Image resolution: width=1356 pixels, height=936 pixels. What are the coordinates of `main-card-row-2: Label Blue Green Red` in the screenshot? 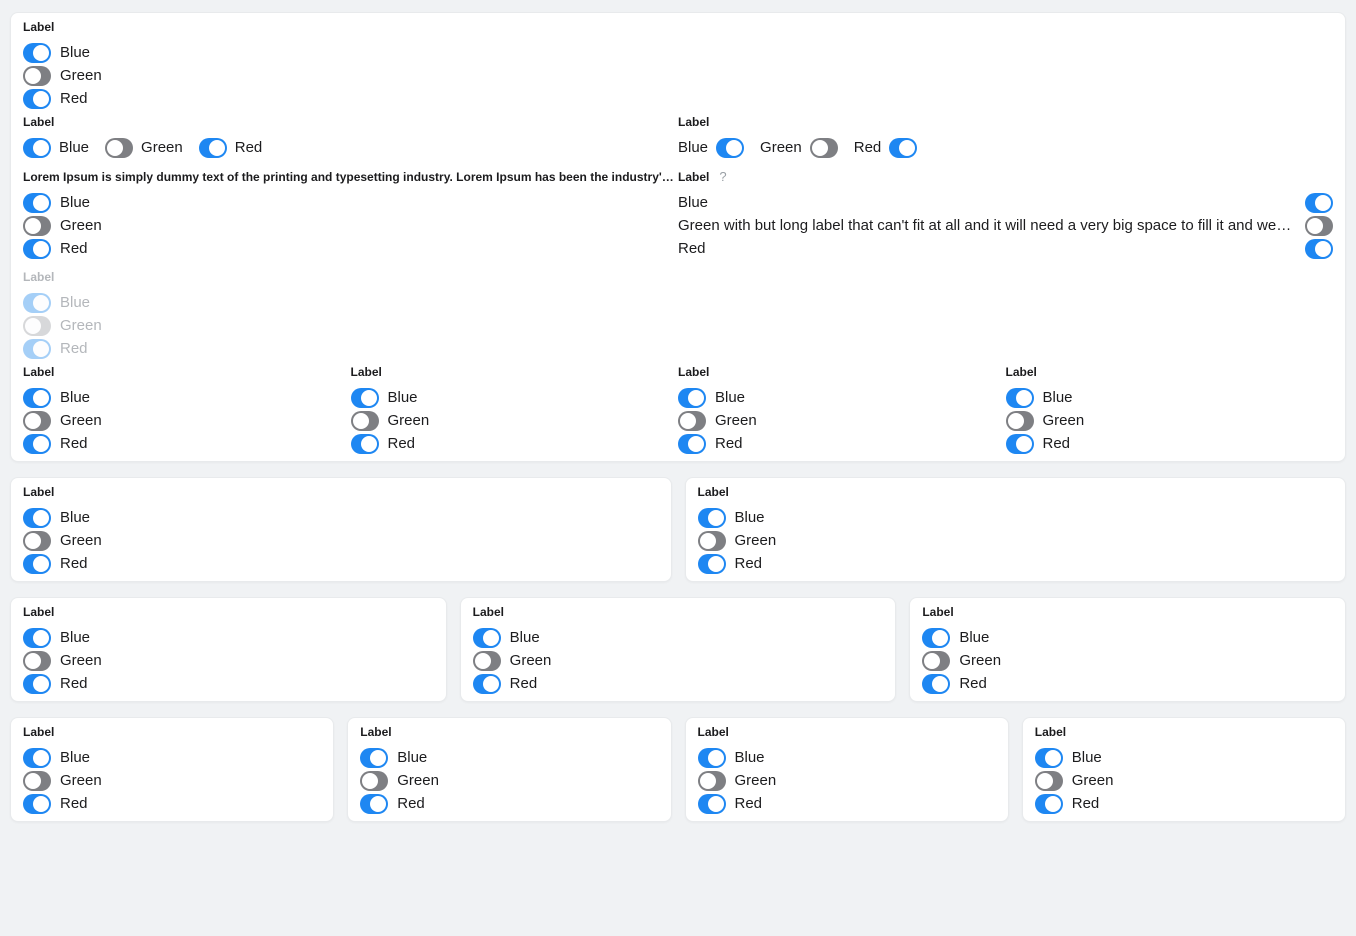 It's located at (678, 140).